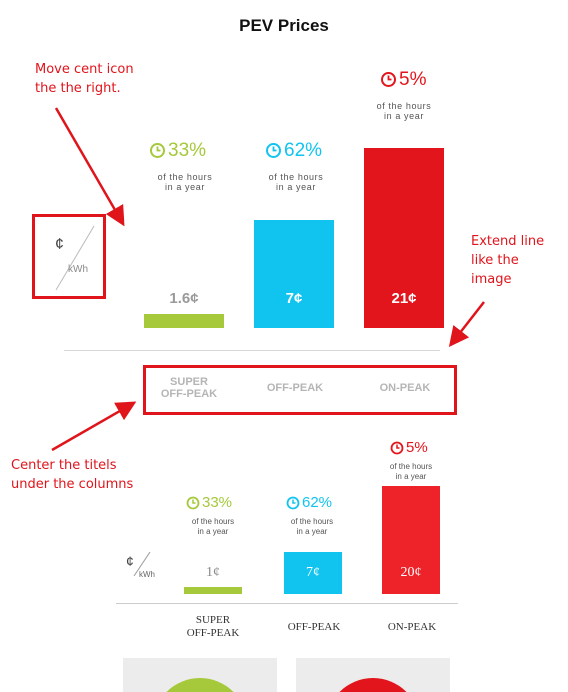  Describe the element at coordinates (508, 260) in the screenshot. I see `annotation-extend-line: Extend line like the image` at that location.